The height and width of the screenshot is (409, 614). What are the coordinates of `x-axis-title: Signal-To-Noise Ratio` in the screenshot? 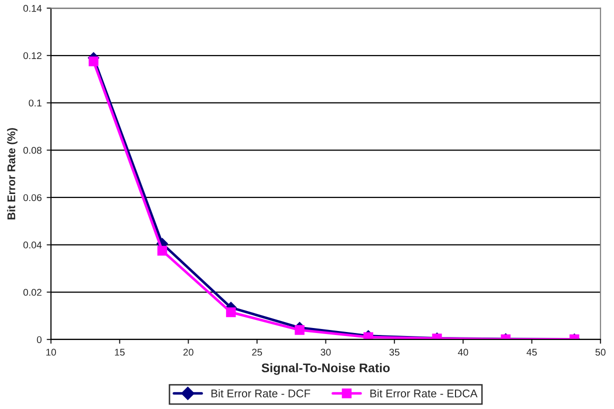 It's located at (326, 369).